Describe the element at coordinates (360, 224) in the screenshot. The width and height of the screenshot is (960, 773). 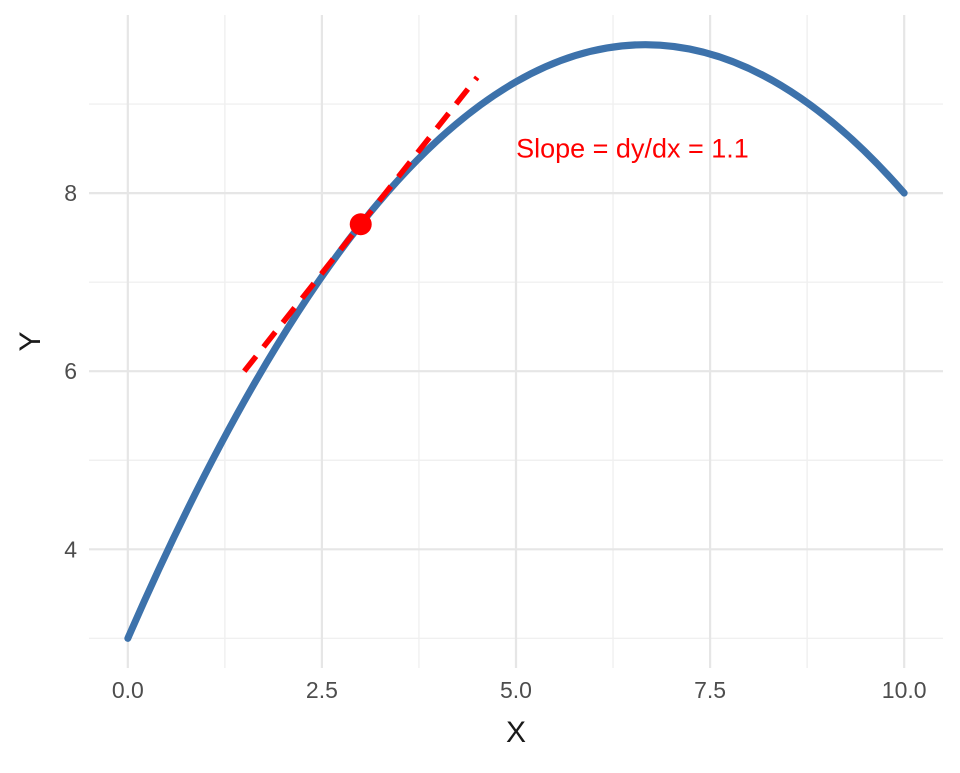
I see `tangent-point-marker` at that location.